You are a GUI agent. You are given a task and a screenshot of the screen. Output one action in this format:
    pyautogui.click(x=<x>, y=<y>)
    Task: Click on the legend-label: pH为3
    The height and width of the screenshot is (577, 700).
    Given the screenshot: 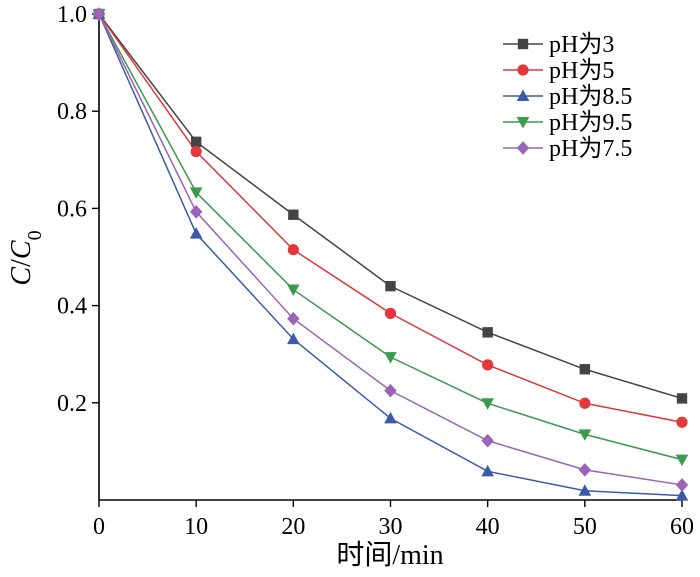 What is the action you would take?
    pyautogui.click(x=581, y=44)
    